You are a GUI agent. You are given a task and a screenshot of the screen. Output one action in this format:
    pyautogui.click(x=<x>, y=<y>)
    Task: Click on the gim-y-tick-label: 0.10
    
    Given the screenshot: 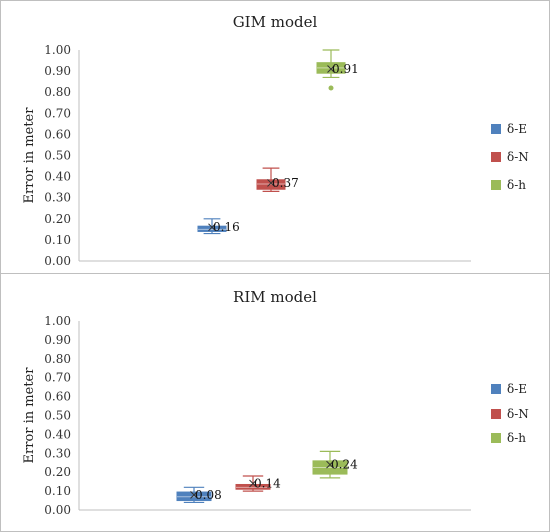 What is the action you would take?
    pyautogui.click(x=57, y=240)
    